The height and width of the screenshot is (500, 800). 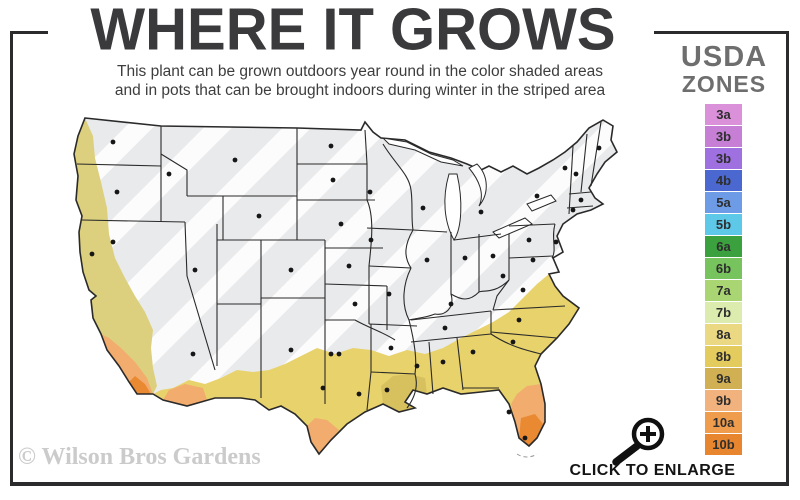 I want to click on great-lakes, so click(x=469, y=189).